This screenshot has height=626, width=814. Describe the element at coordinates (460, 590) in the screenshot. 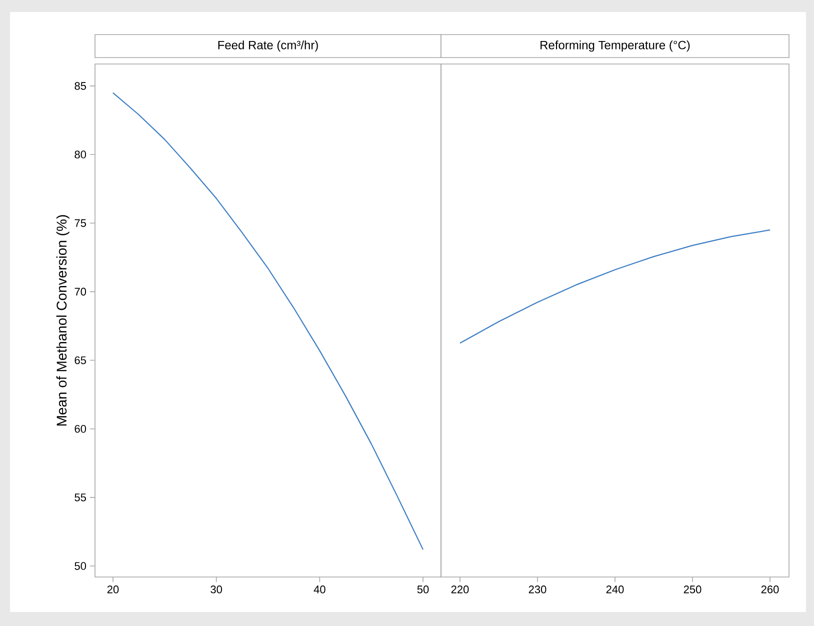

I see `x-tick-label: 220` at that location.